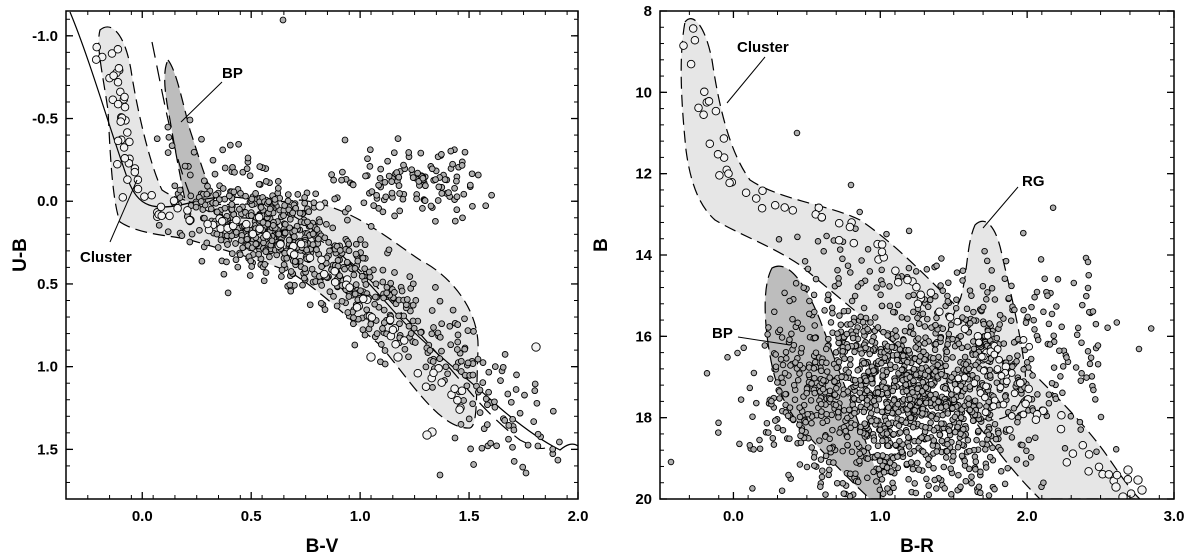 The image size is (1186, 559). I want to click on x-tick-label: 3.0, so click(1174, 516).